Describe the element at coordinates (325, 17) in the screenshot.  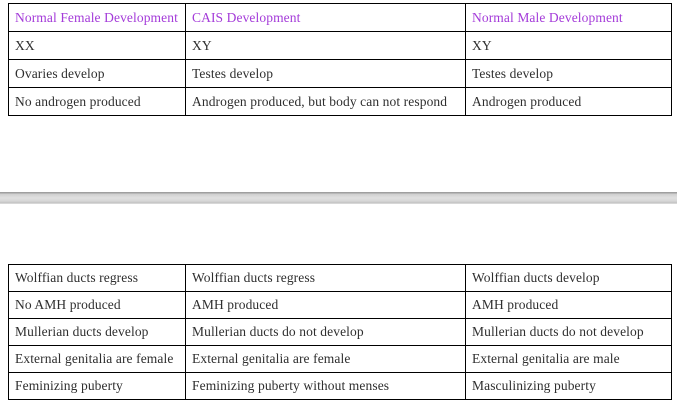
I see `column-header-cais: CAIS Development` at that location.